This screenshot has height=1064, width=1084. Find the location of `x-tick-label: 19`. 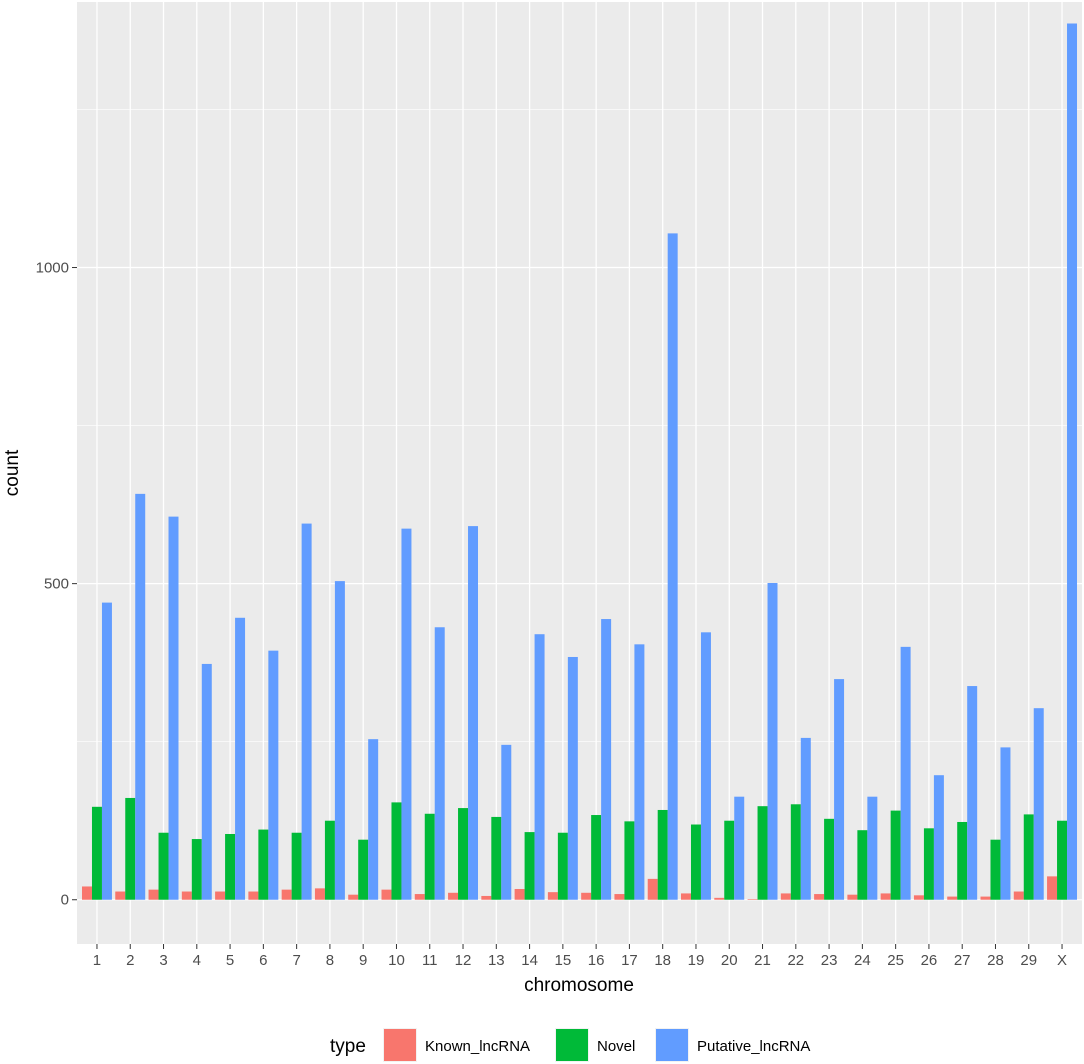

x-tick-label: 19 is located at coordinates (696, 960).